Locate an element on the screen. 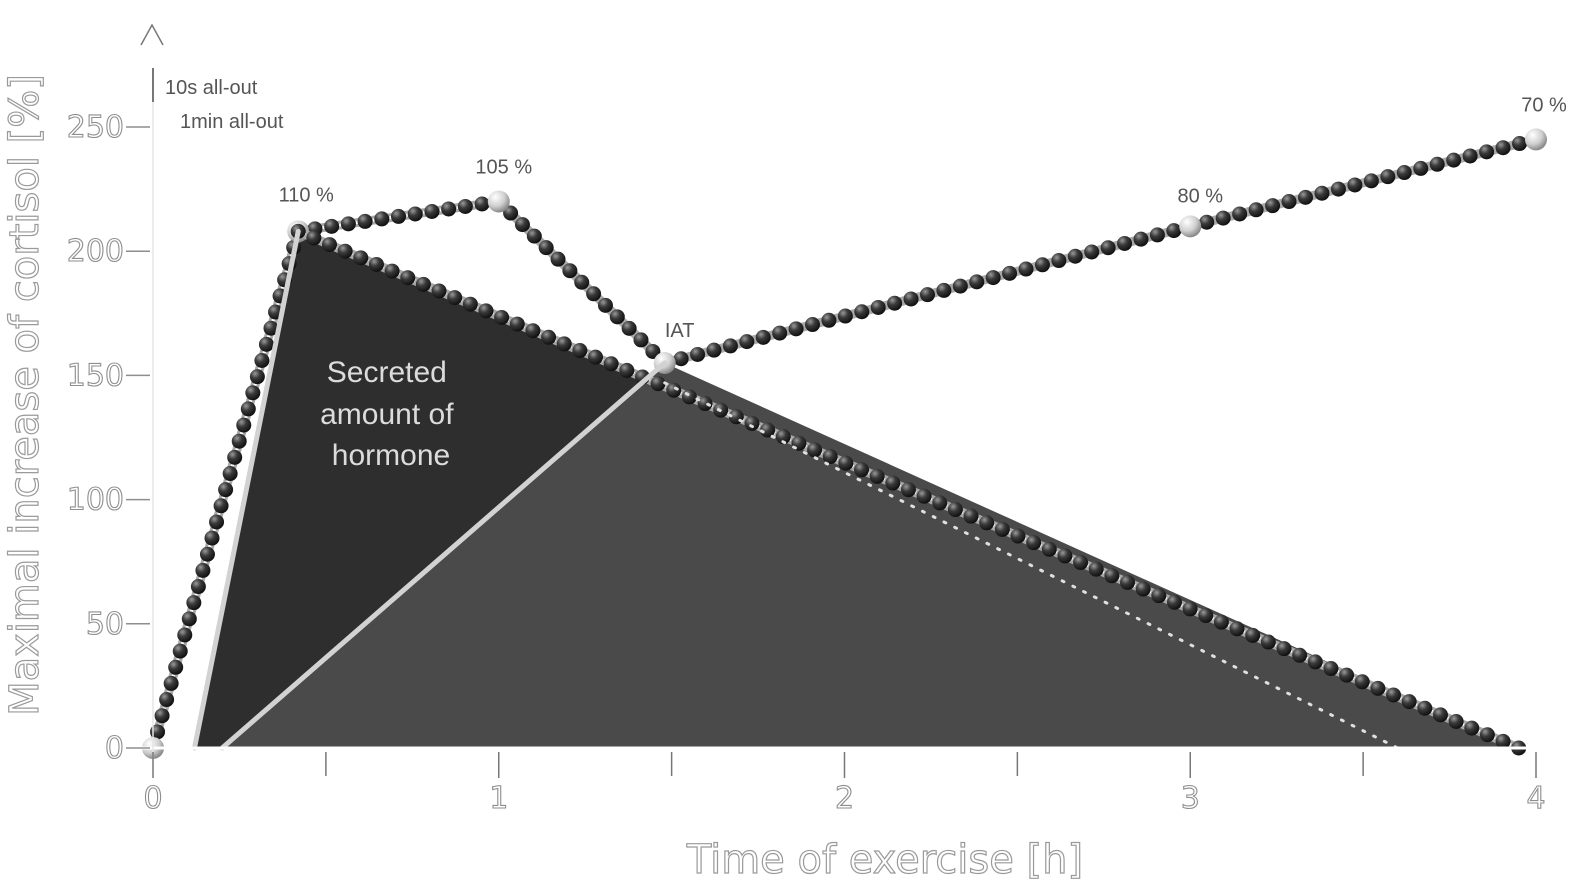 The width and height of the screenshot is (1570, 886). x-axis-title: Time of exercise [h] is located at coordinates (884, 860).